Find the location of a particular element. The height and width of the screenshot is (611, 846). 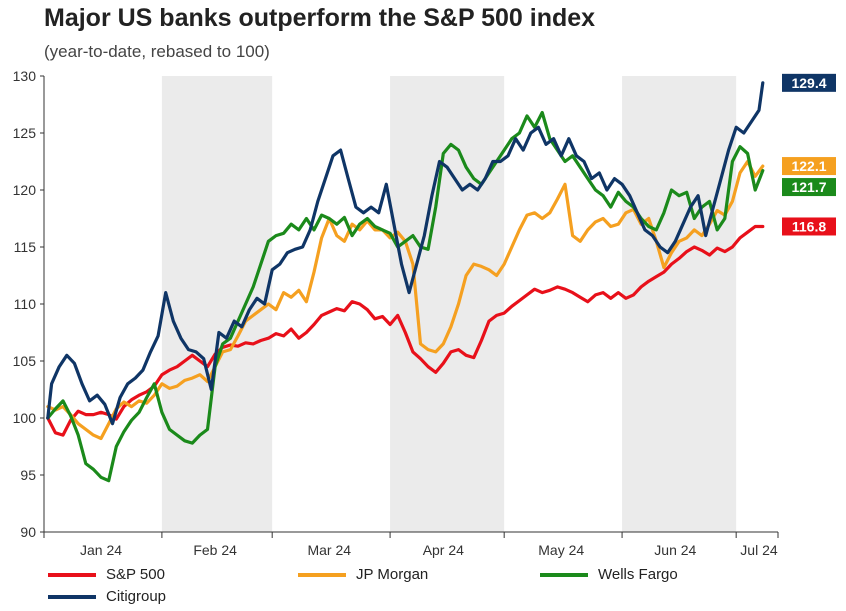

legend-item-citi: Citigroup is located at coordinates (107, 596).